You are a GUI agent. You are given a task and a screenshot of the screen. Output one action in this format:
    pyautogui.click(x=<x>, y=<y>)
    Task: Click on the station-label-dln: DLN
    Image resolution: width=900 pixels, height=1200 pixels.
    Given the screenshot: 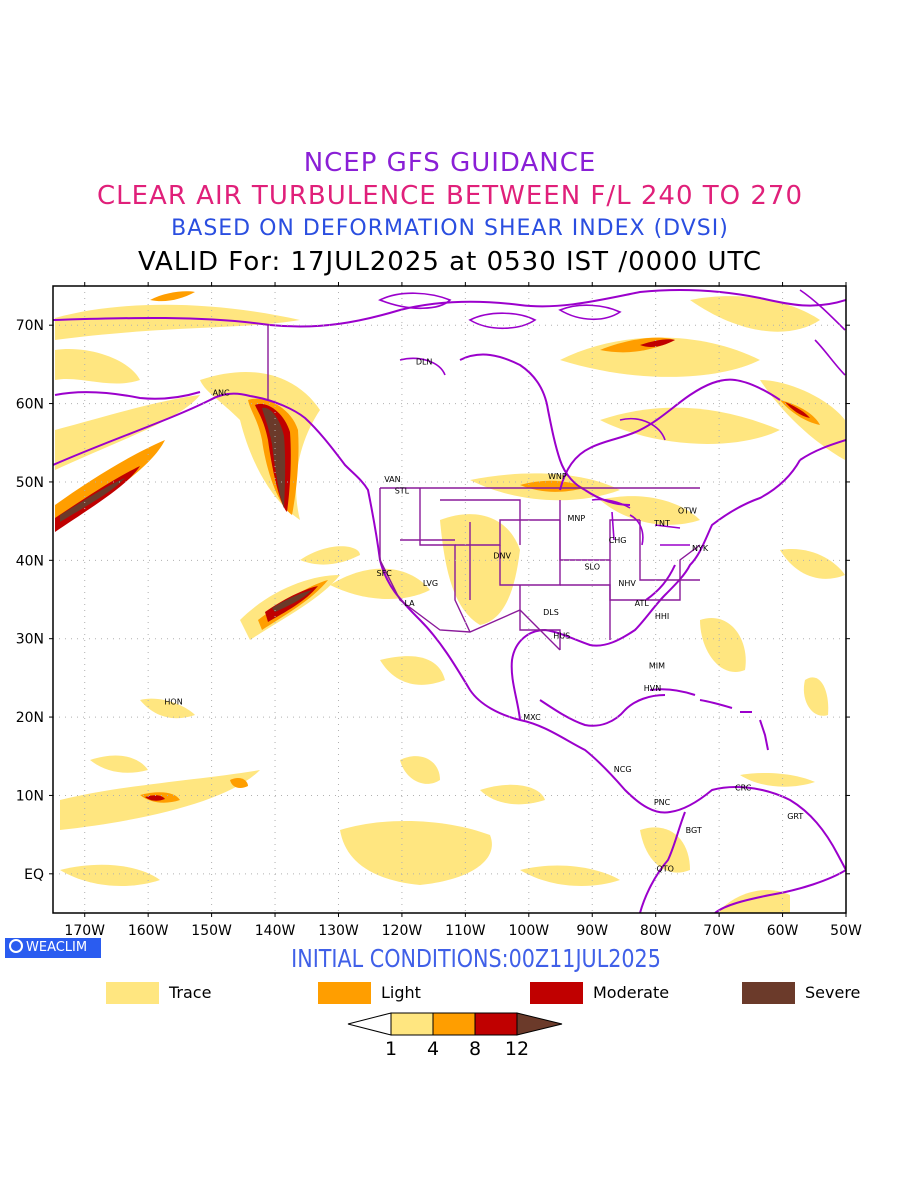 What is the action you would take?
    pyautogui.click(x=424, y=361)
    